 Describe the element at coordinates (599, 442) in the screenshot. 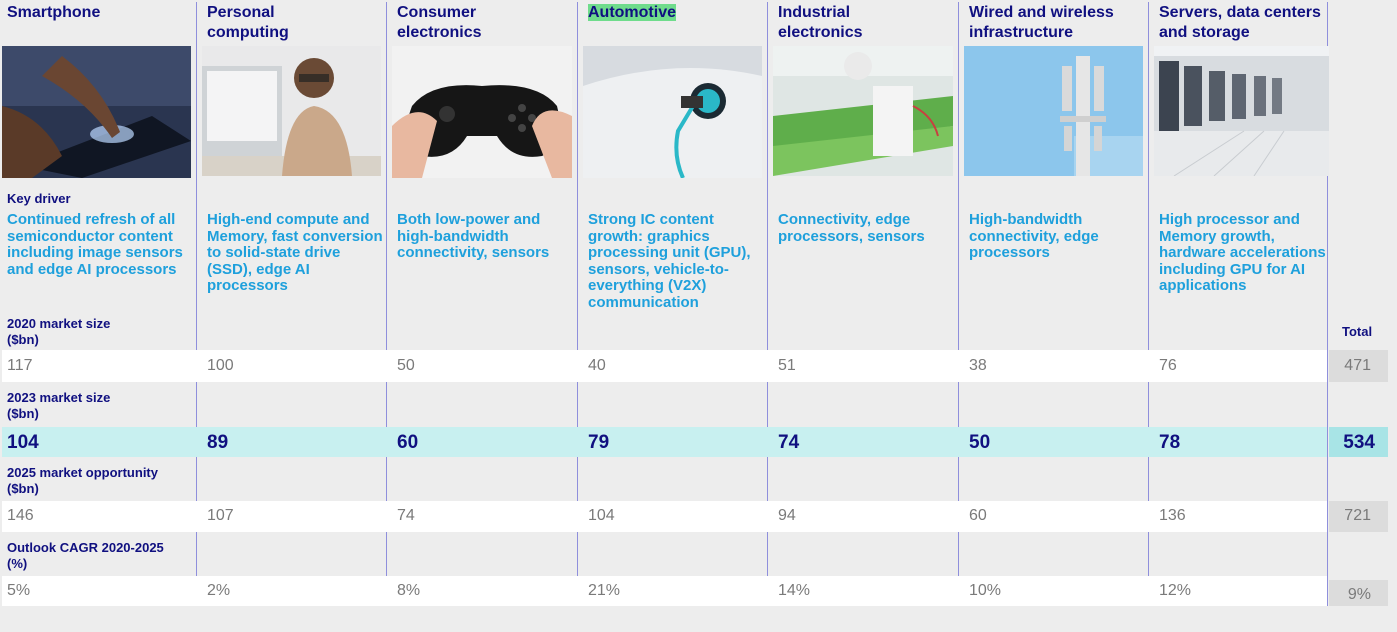

I see `value-2023-automotive: 79` at that location.